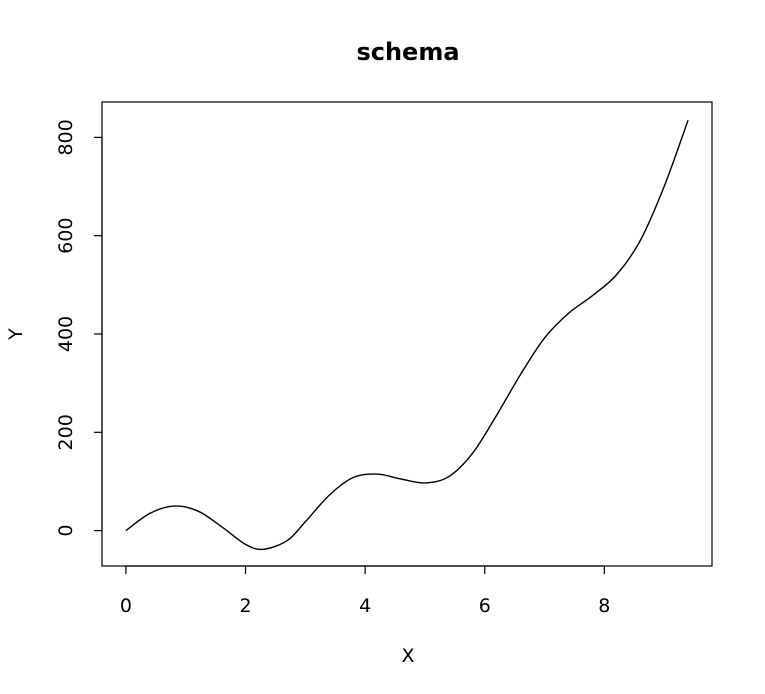 This screenshot has height=694, width=765. What do you see at coordinates (245, 606) in the screenshot?
I see `x-tick-label: 2` at bounding box center [245, 606].